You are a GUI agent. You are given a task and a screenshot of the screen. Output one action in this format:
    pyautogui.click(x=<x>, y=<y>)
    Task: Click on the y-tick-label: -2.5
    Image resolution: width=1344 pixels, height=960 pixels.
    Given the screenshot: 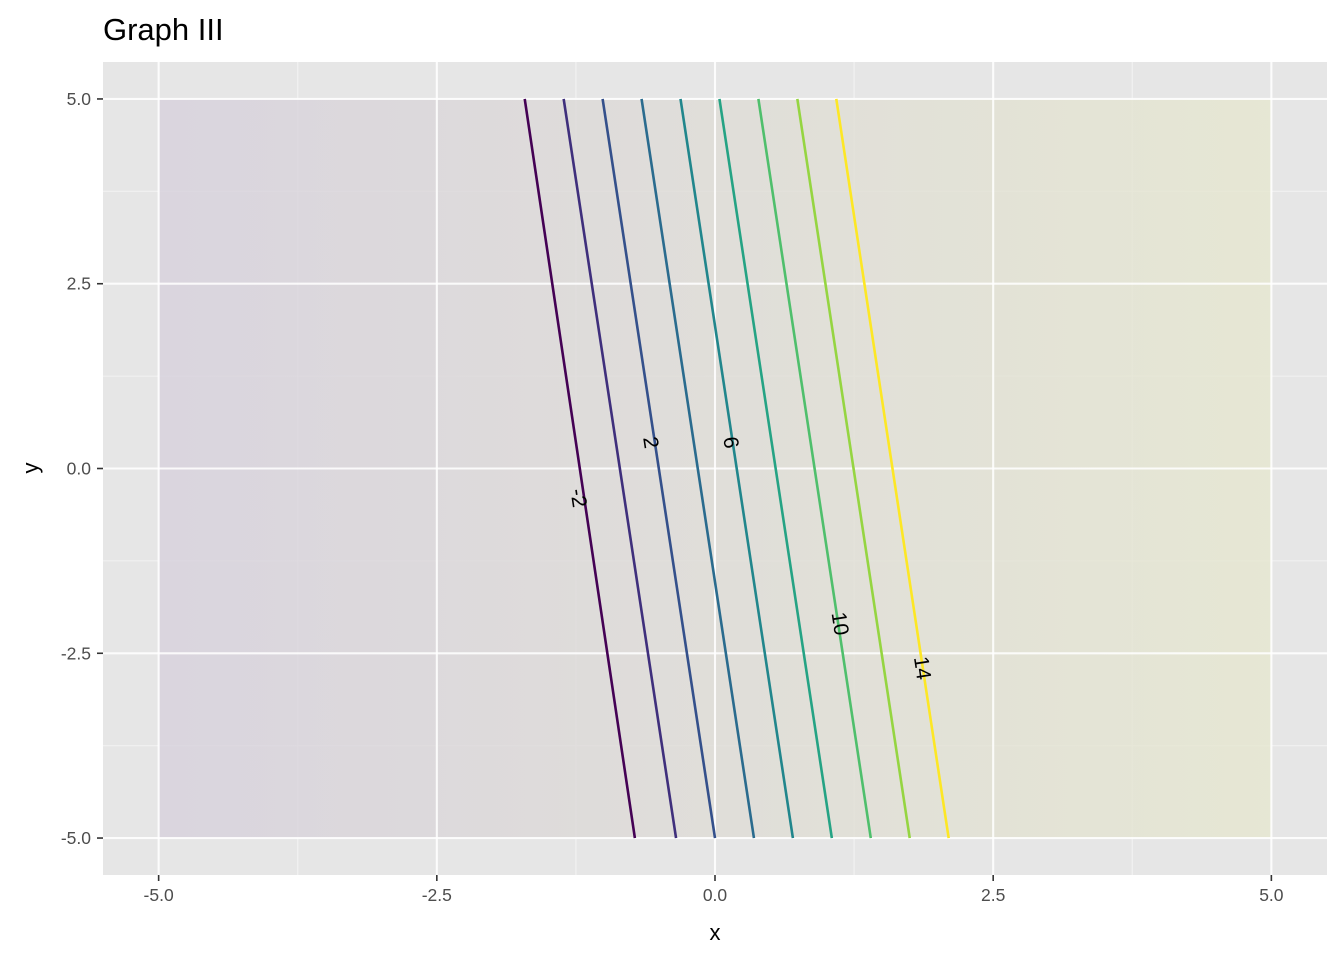 What is the action you would take?
    pyautogui.click(x=76, y=653)
    